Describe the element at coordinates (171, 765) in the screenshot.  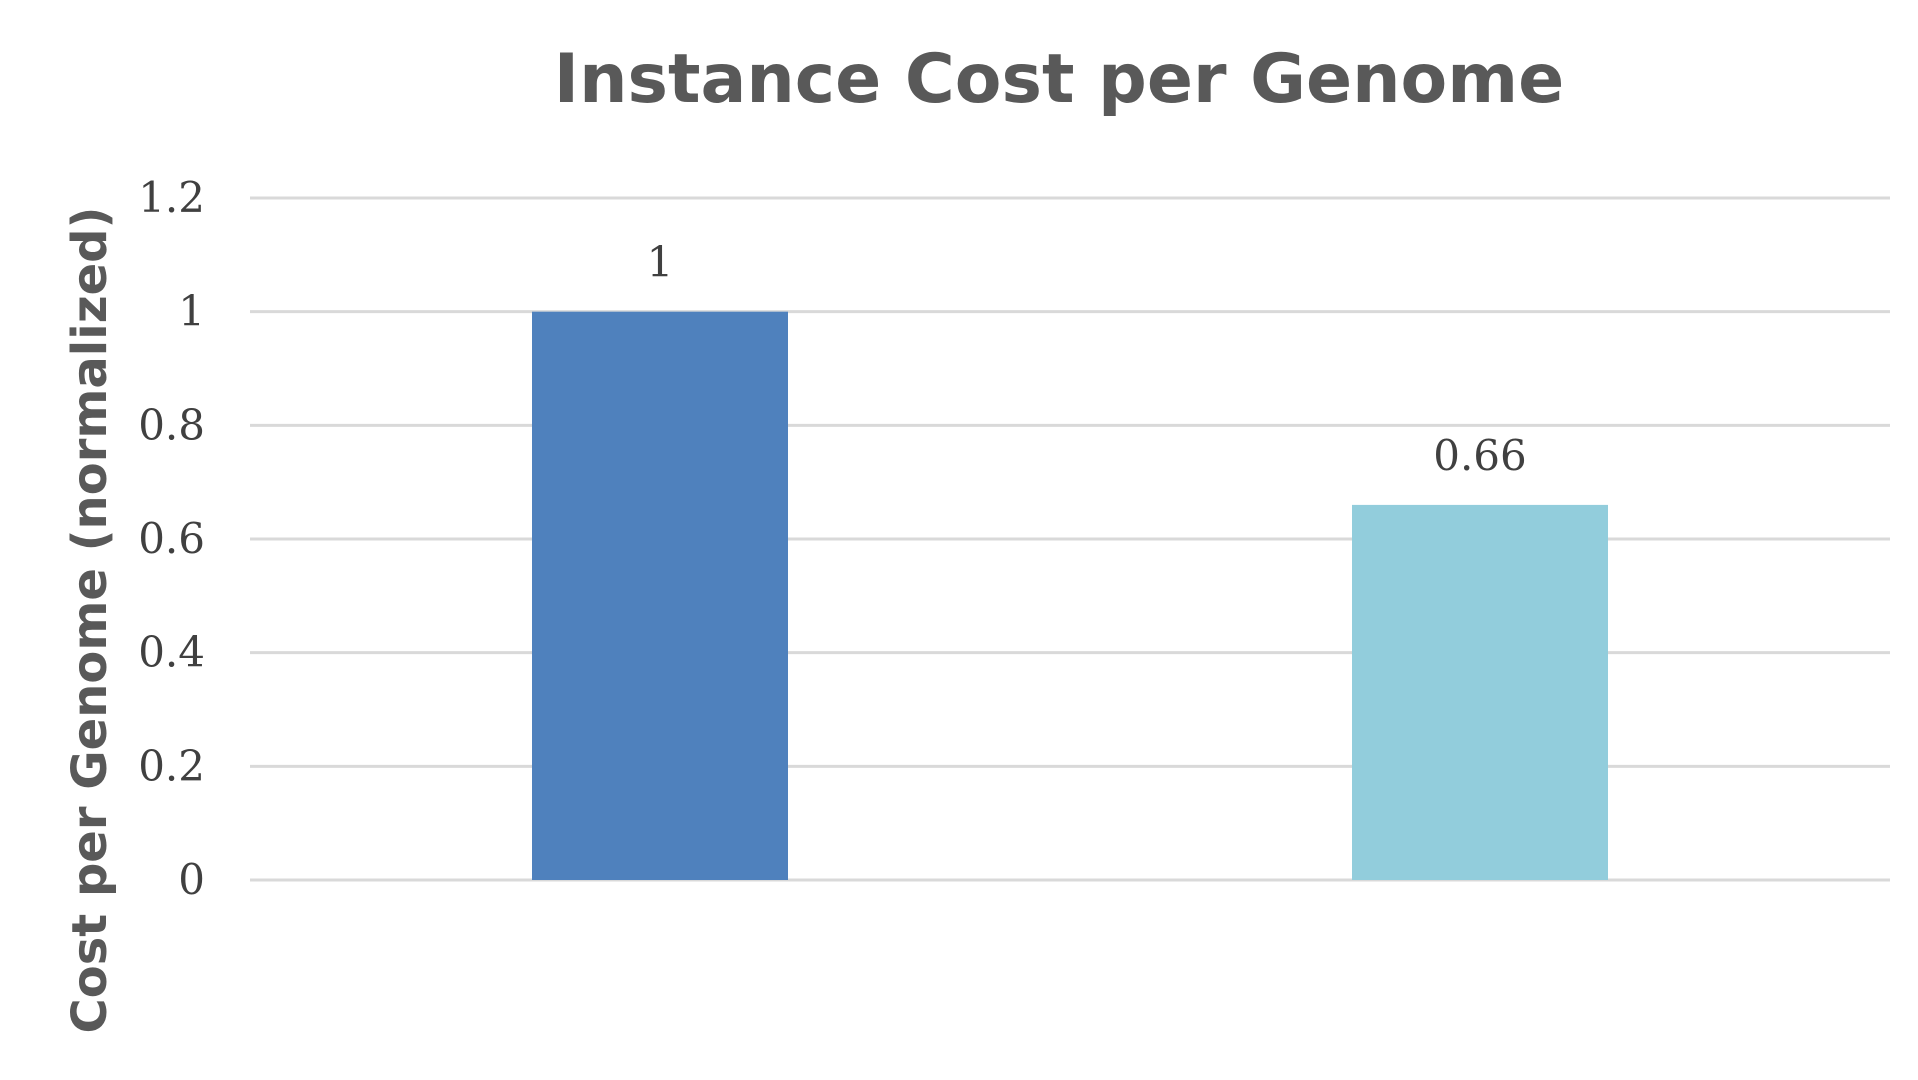
I see `y-tick-label: 0.2` at that location.